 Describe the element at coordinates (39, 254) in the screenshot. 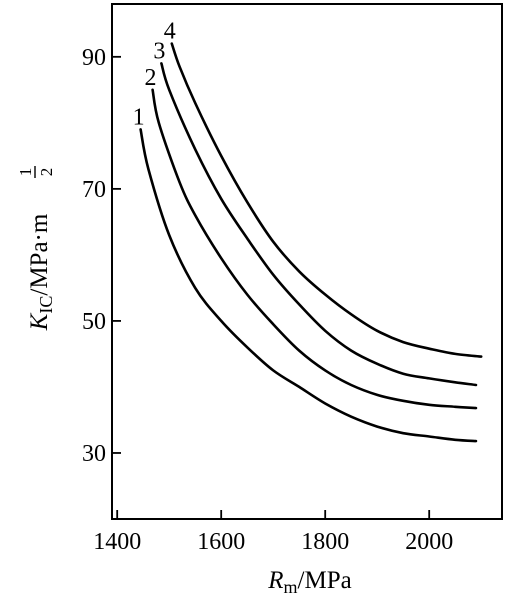

I see `y-axis-unit: /MPa·m` at that location.